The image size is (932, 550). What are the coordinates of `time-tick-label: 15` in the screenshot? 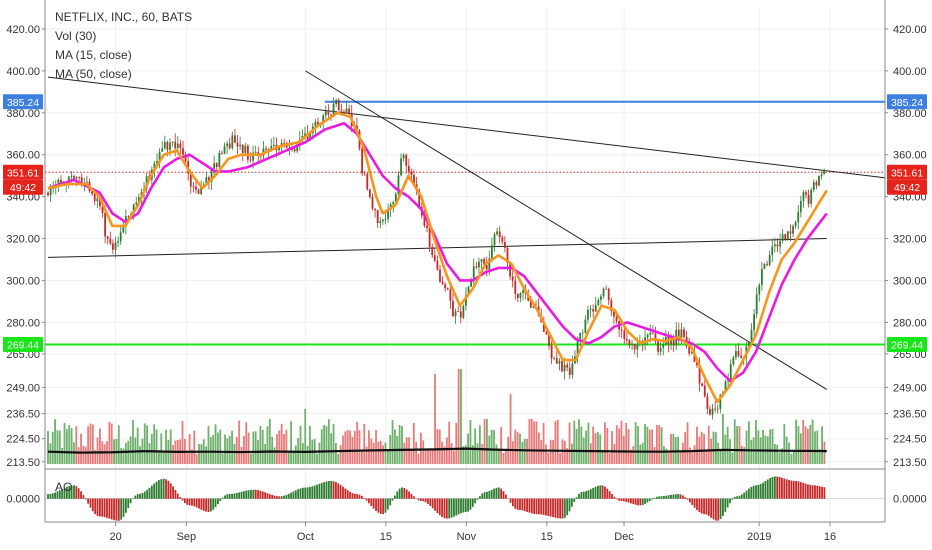 It's located at (547, 537).